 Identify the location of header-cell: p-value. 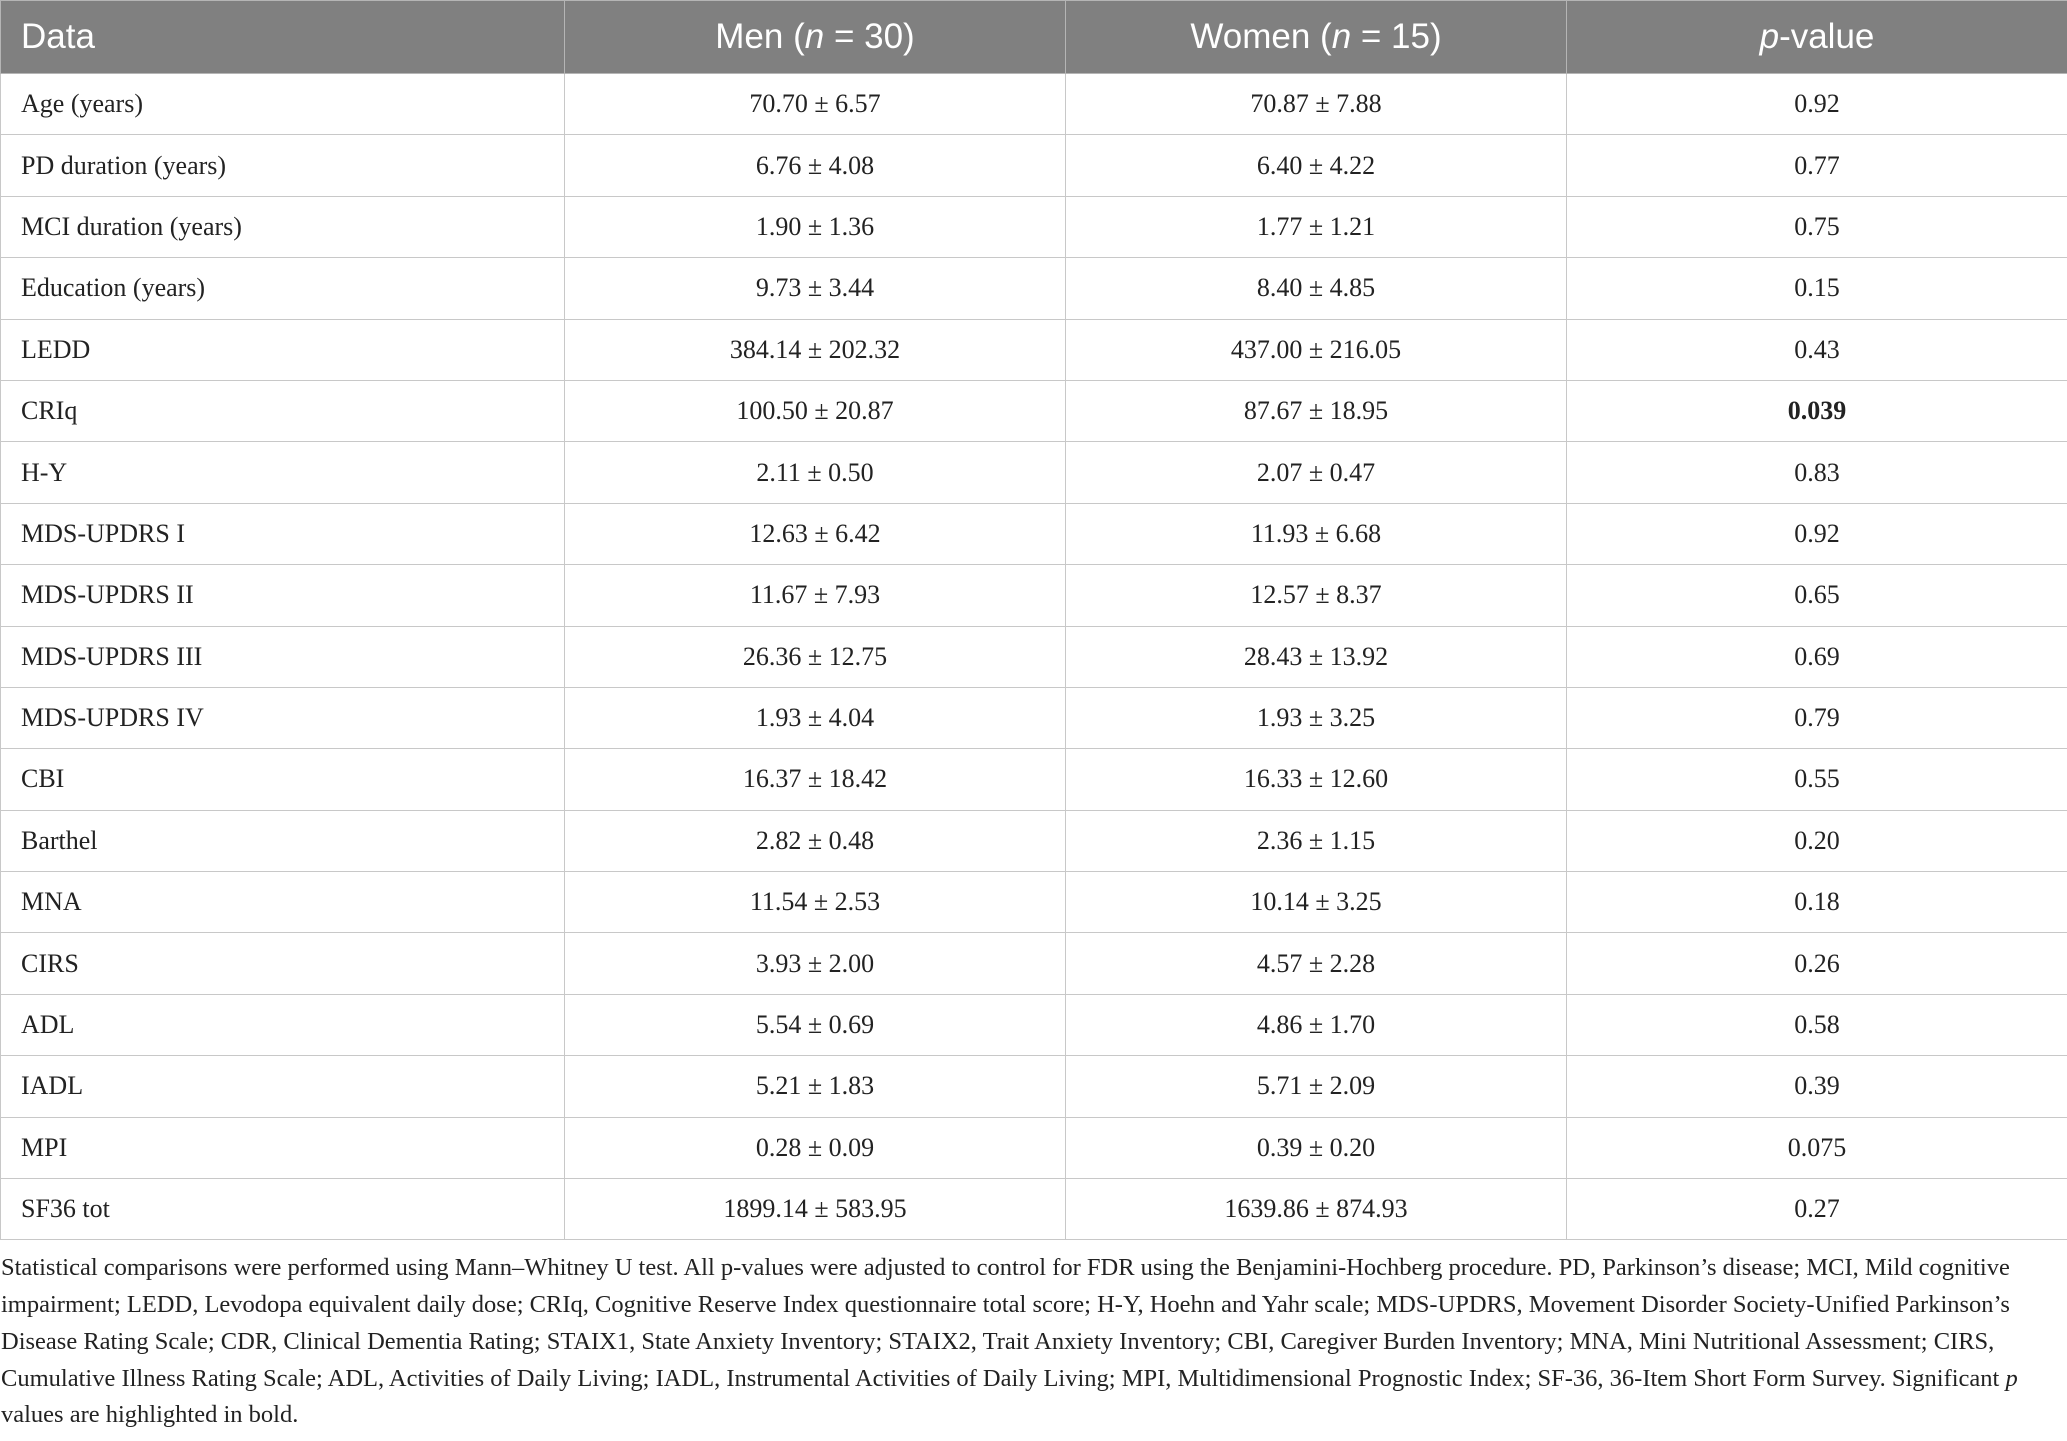
(1816, 37).